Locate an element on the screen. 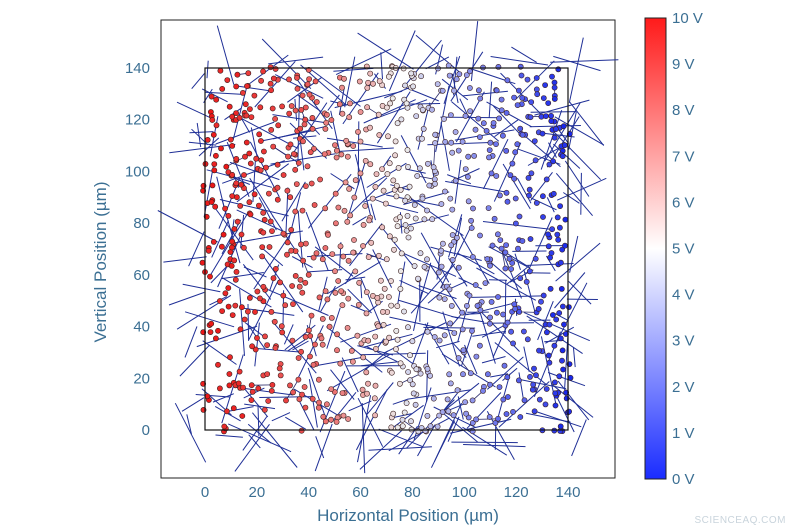 The image size is (800, 530). x-tick-label: 20 is located at coordinates (257, 492).